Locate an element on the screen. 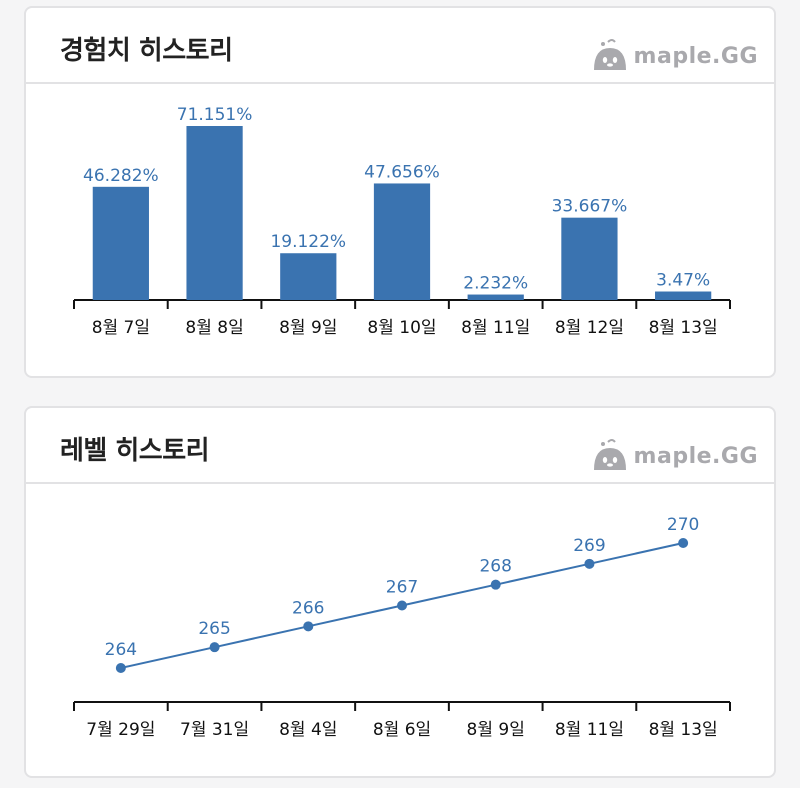 The width and height of the screenshot is (800, 788). level-point-label: 266 is located at coordinates (308, 608).